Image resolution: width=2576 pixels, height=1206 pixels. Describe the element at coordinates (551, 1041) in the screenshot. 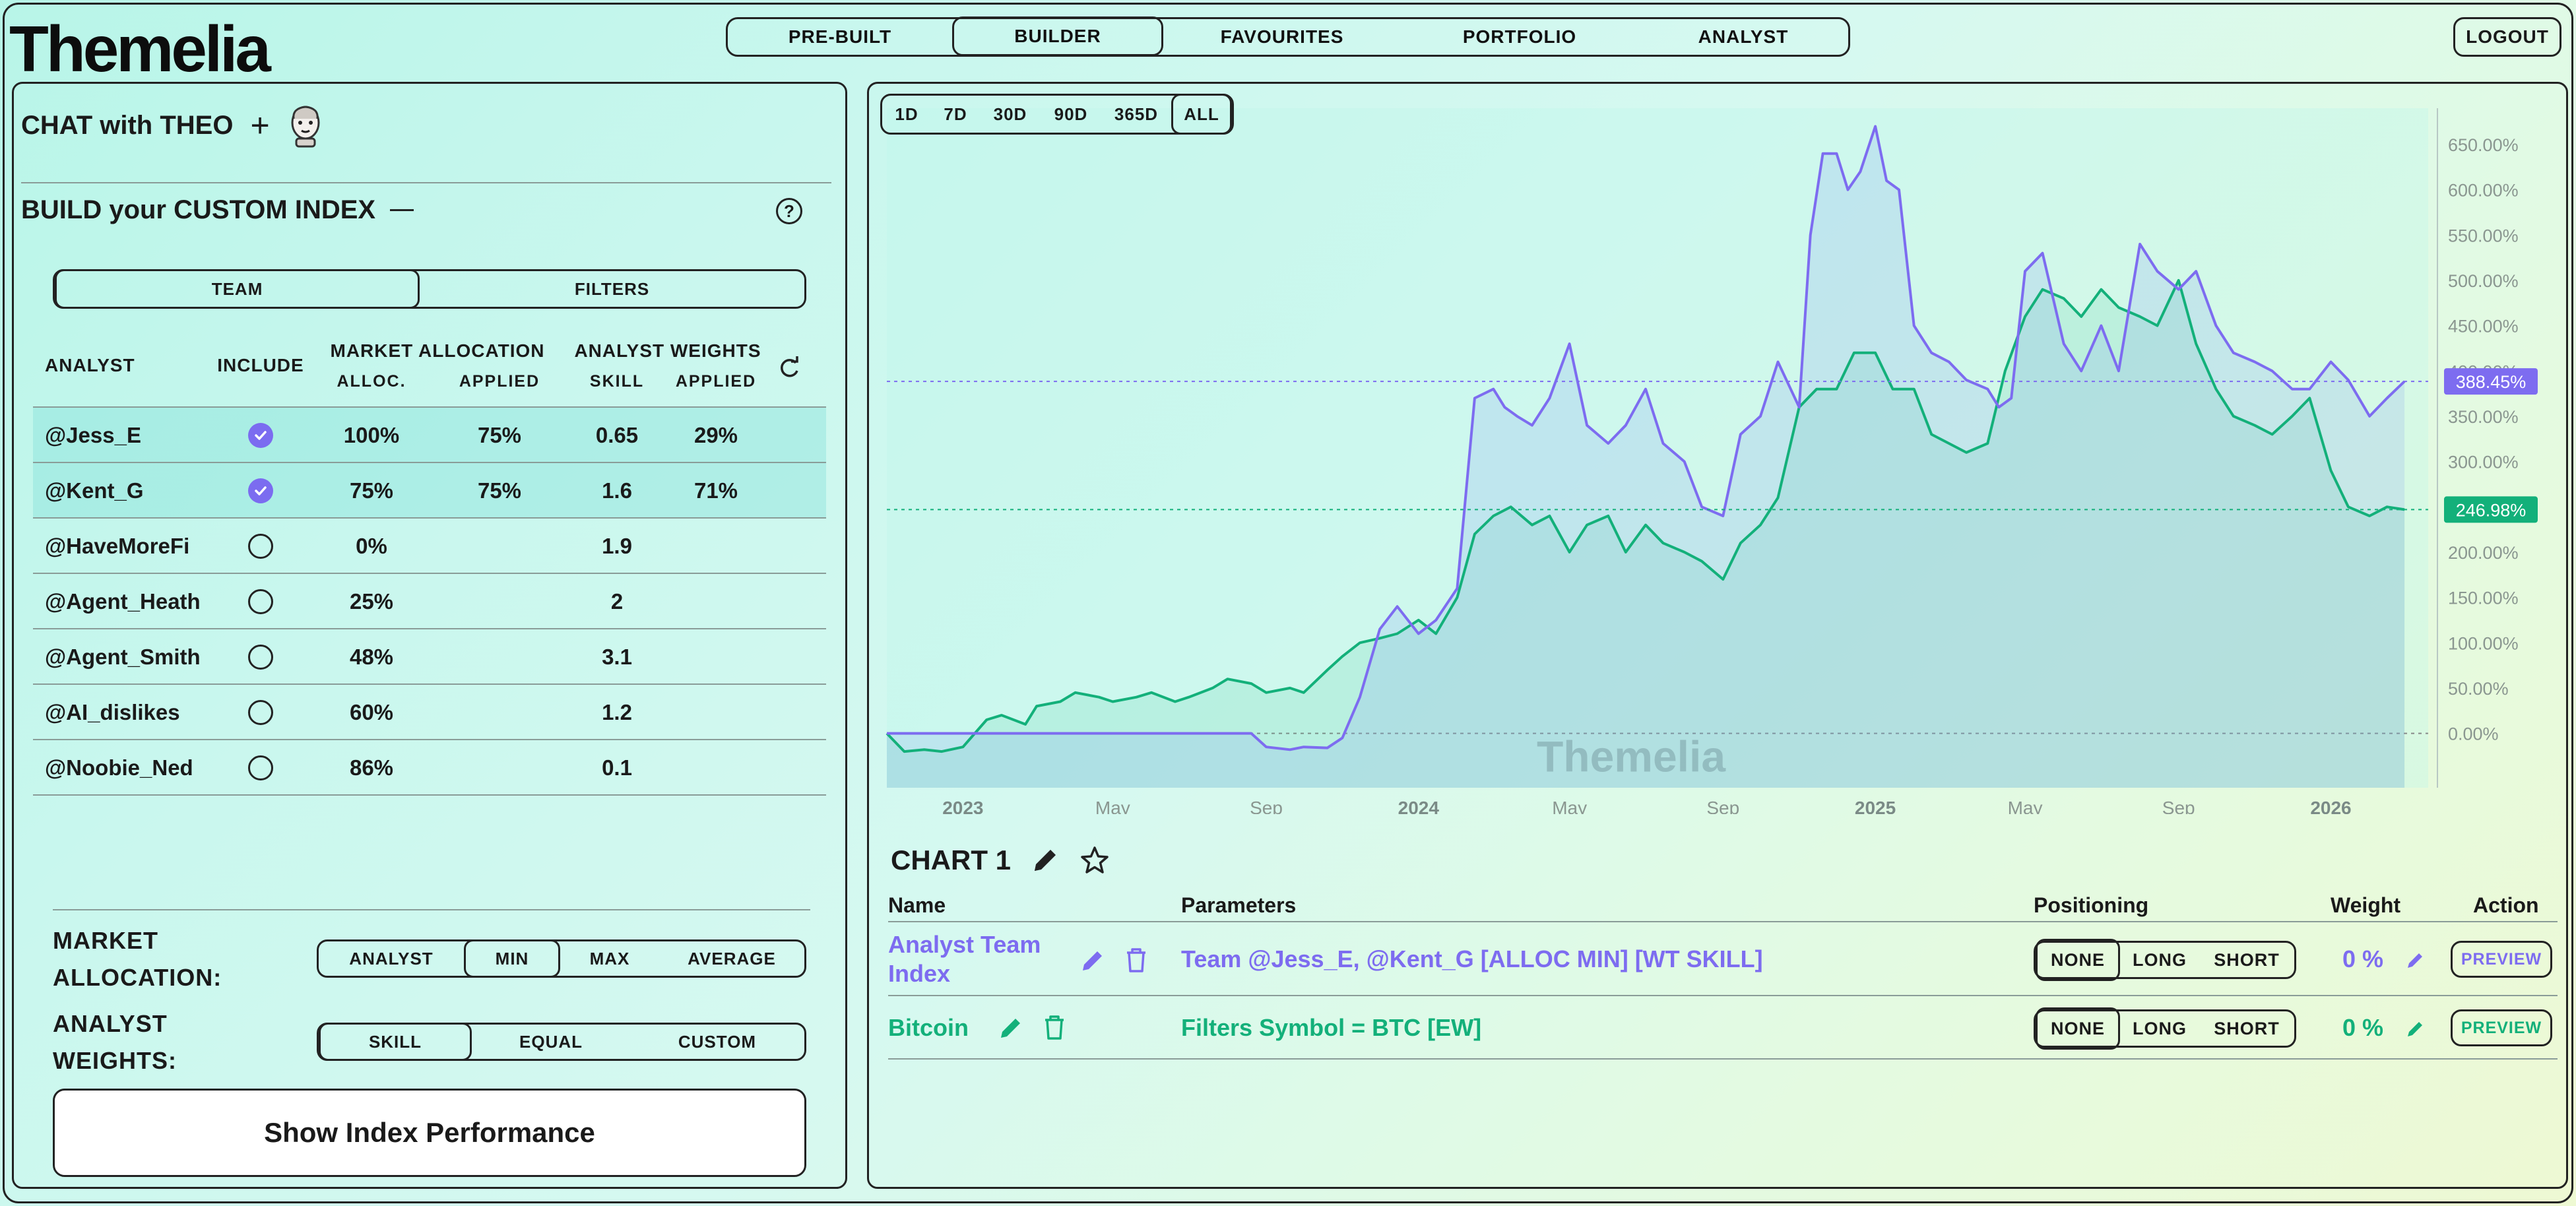

I see `weight-option-equal: EQUAL` at that location.